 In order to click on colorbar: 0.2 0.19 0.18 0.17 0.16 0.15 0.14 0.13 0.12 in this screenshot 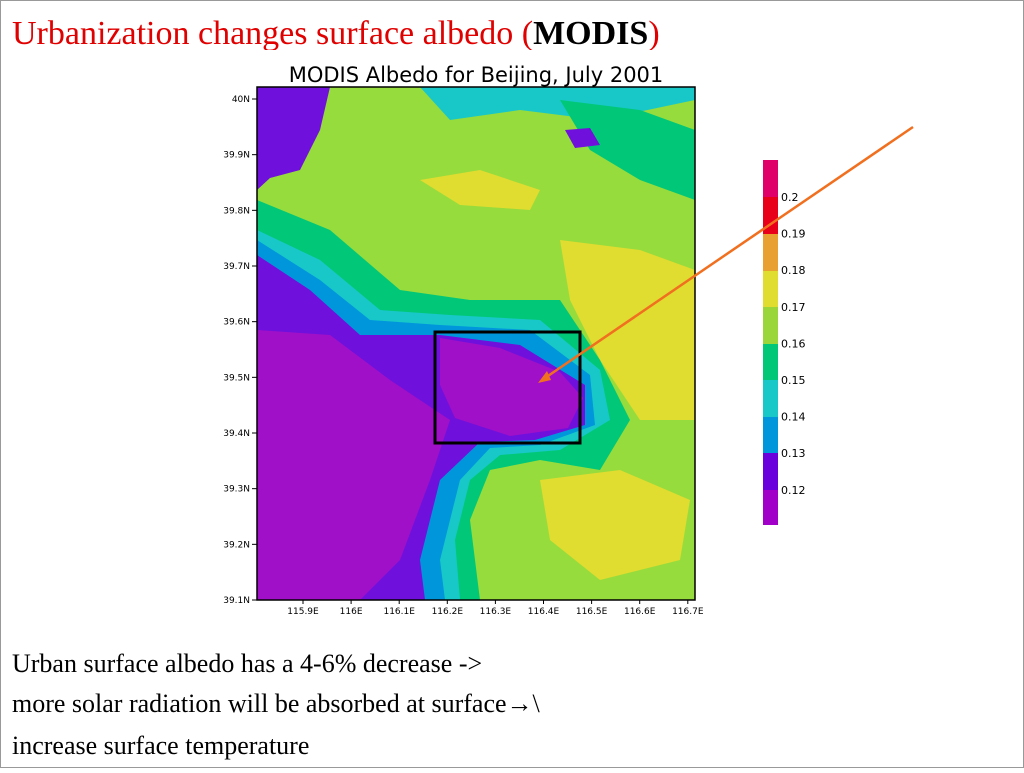, I will do `click(784, 342)`.